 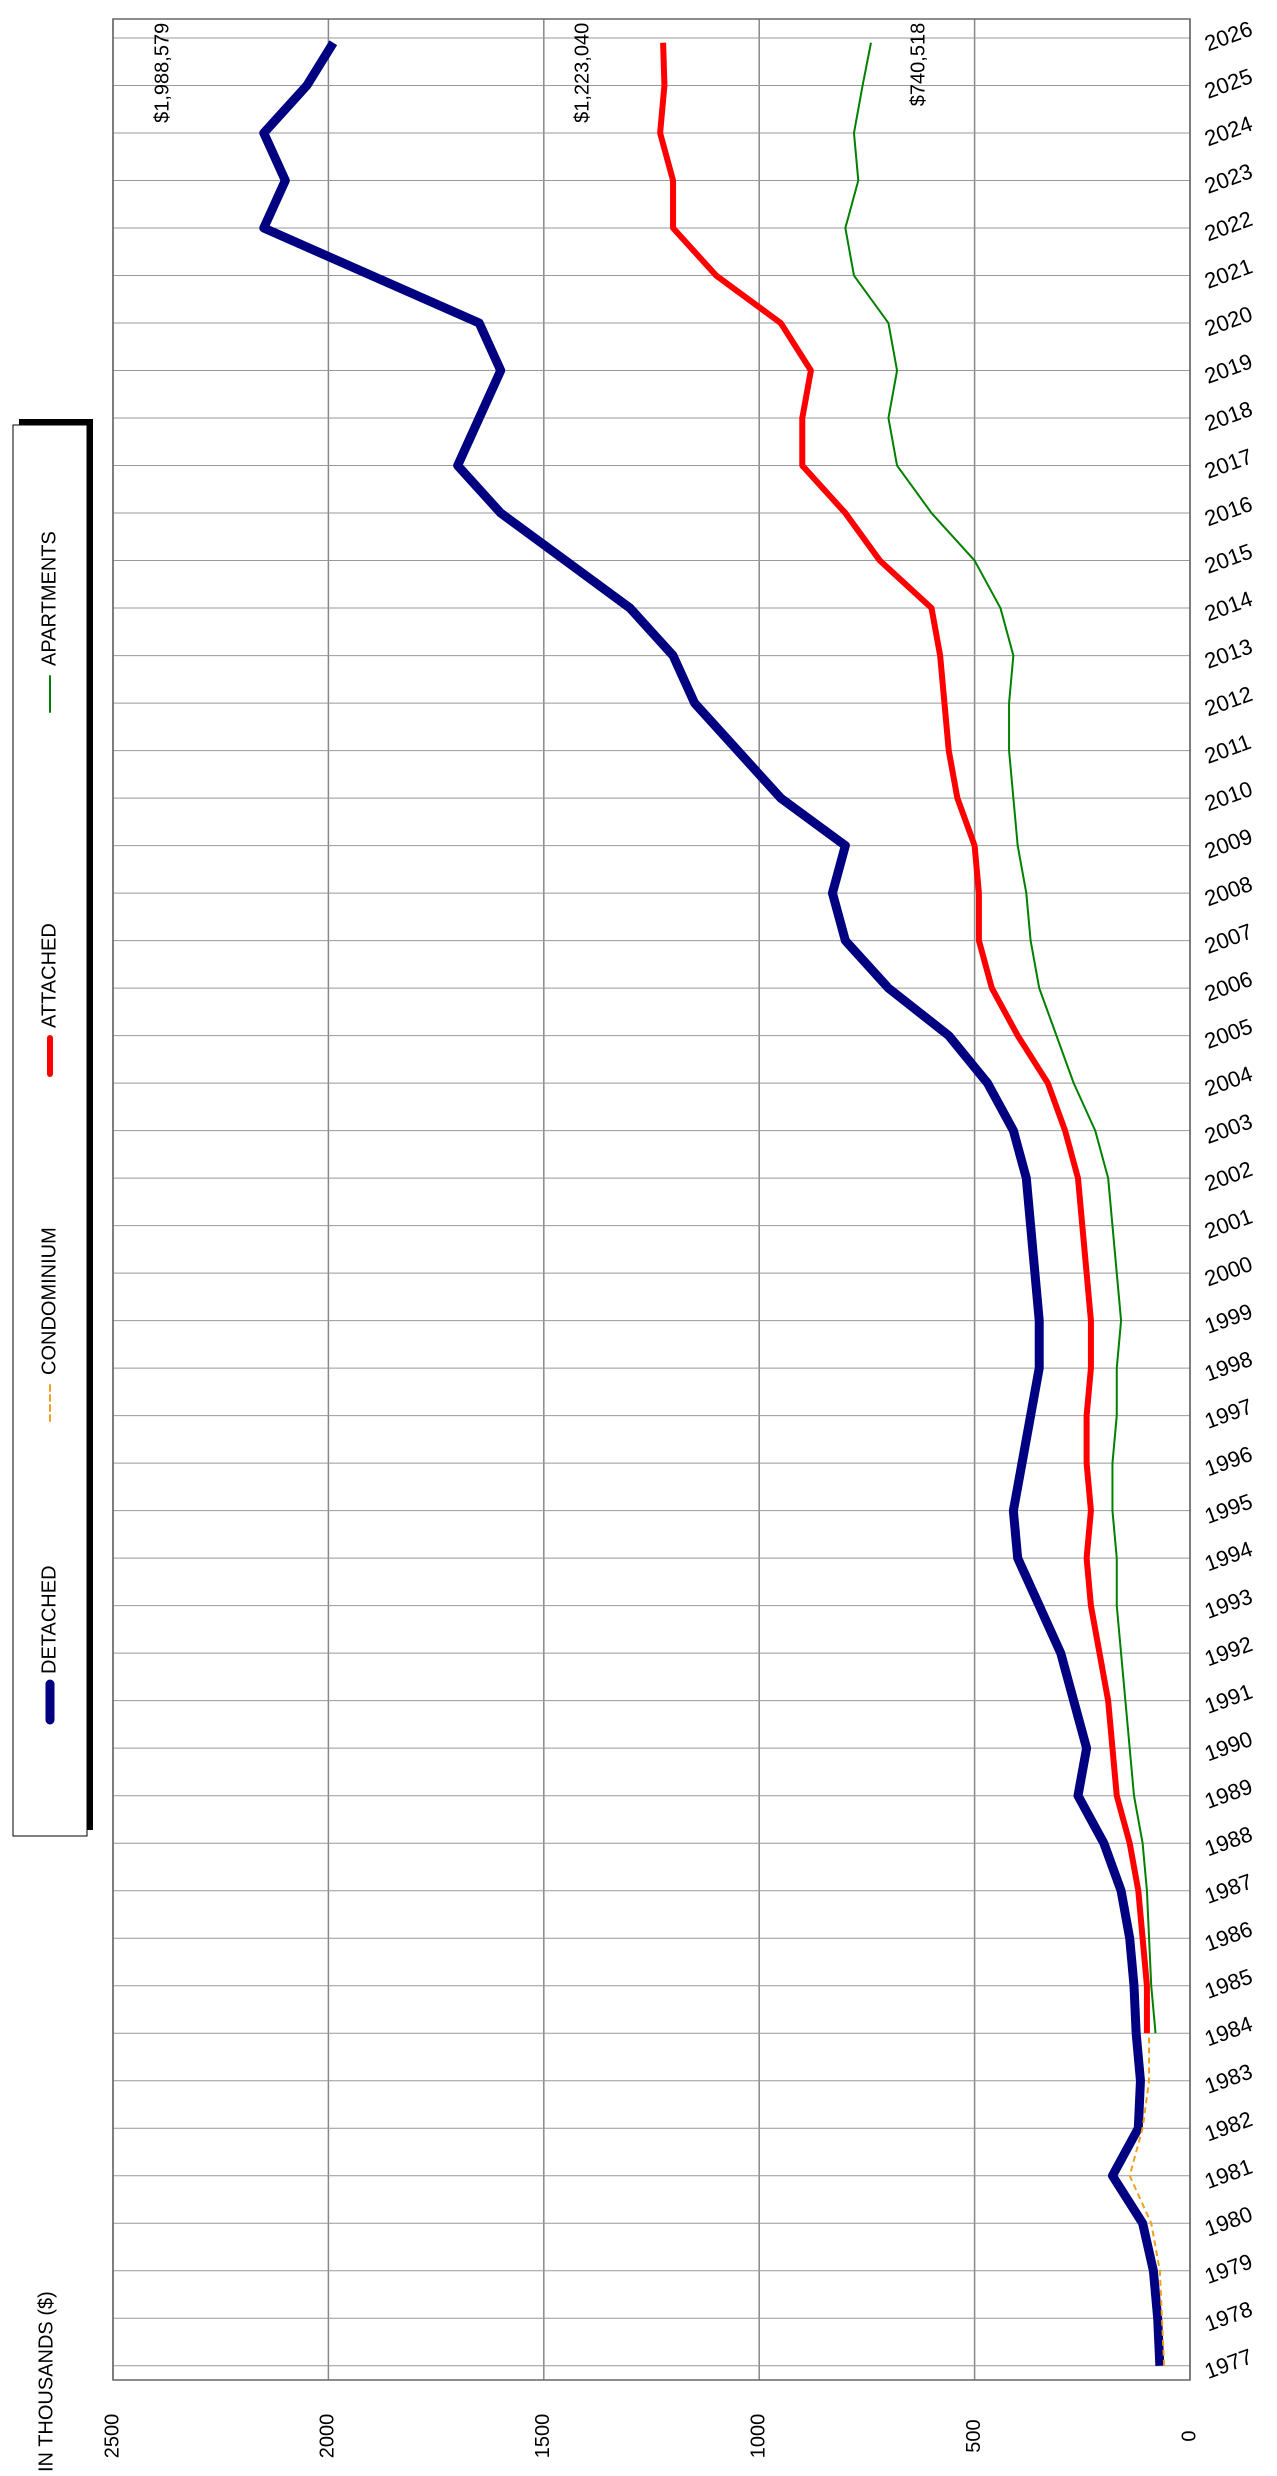 What do you see at coordinates (1228, 511) in the screenshot?
I see `x-tick-label: 2016` at bounding box center [1228, 511].